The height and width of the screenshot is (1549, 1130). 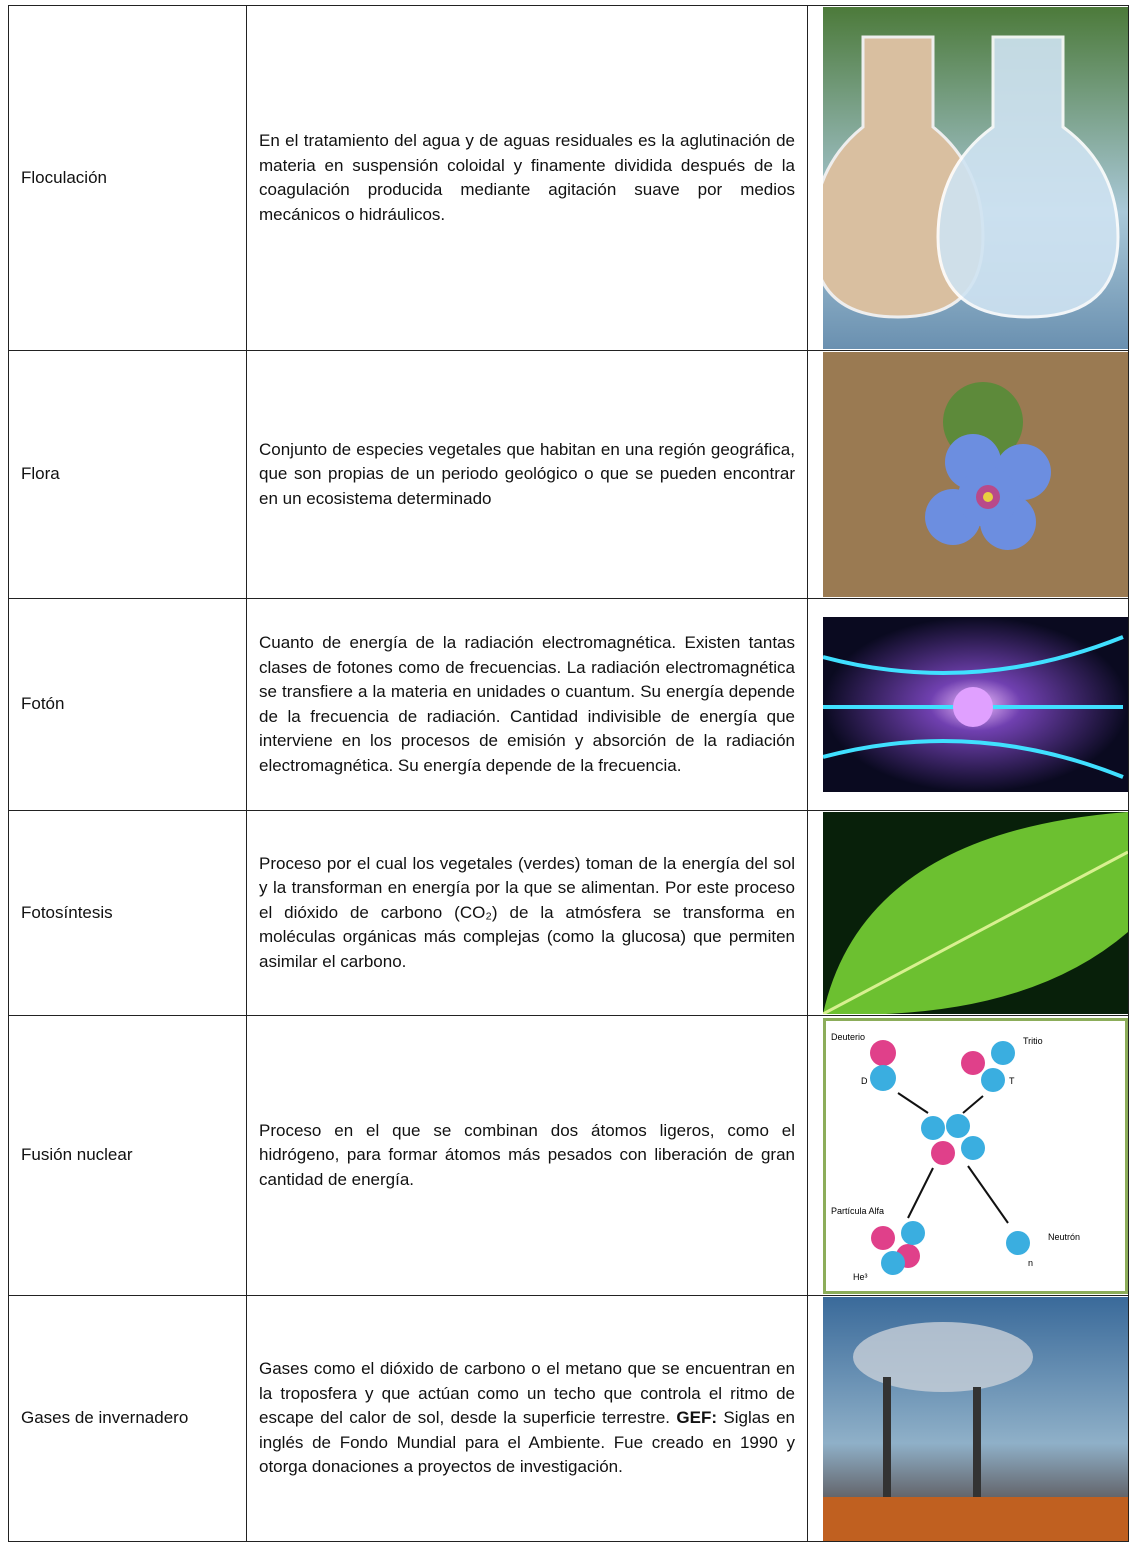 I want to click on term: Fotosíntesis, so click(x=127, y=913).